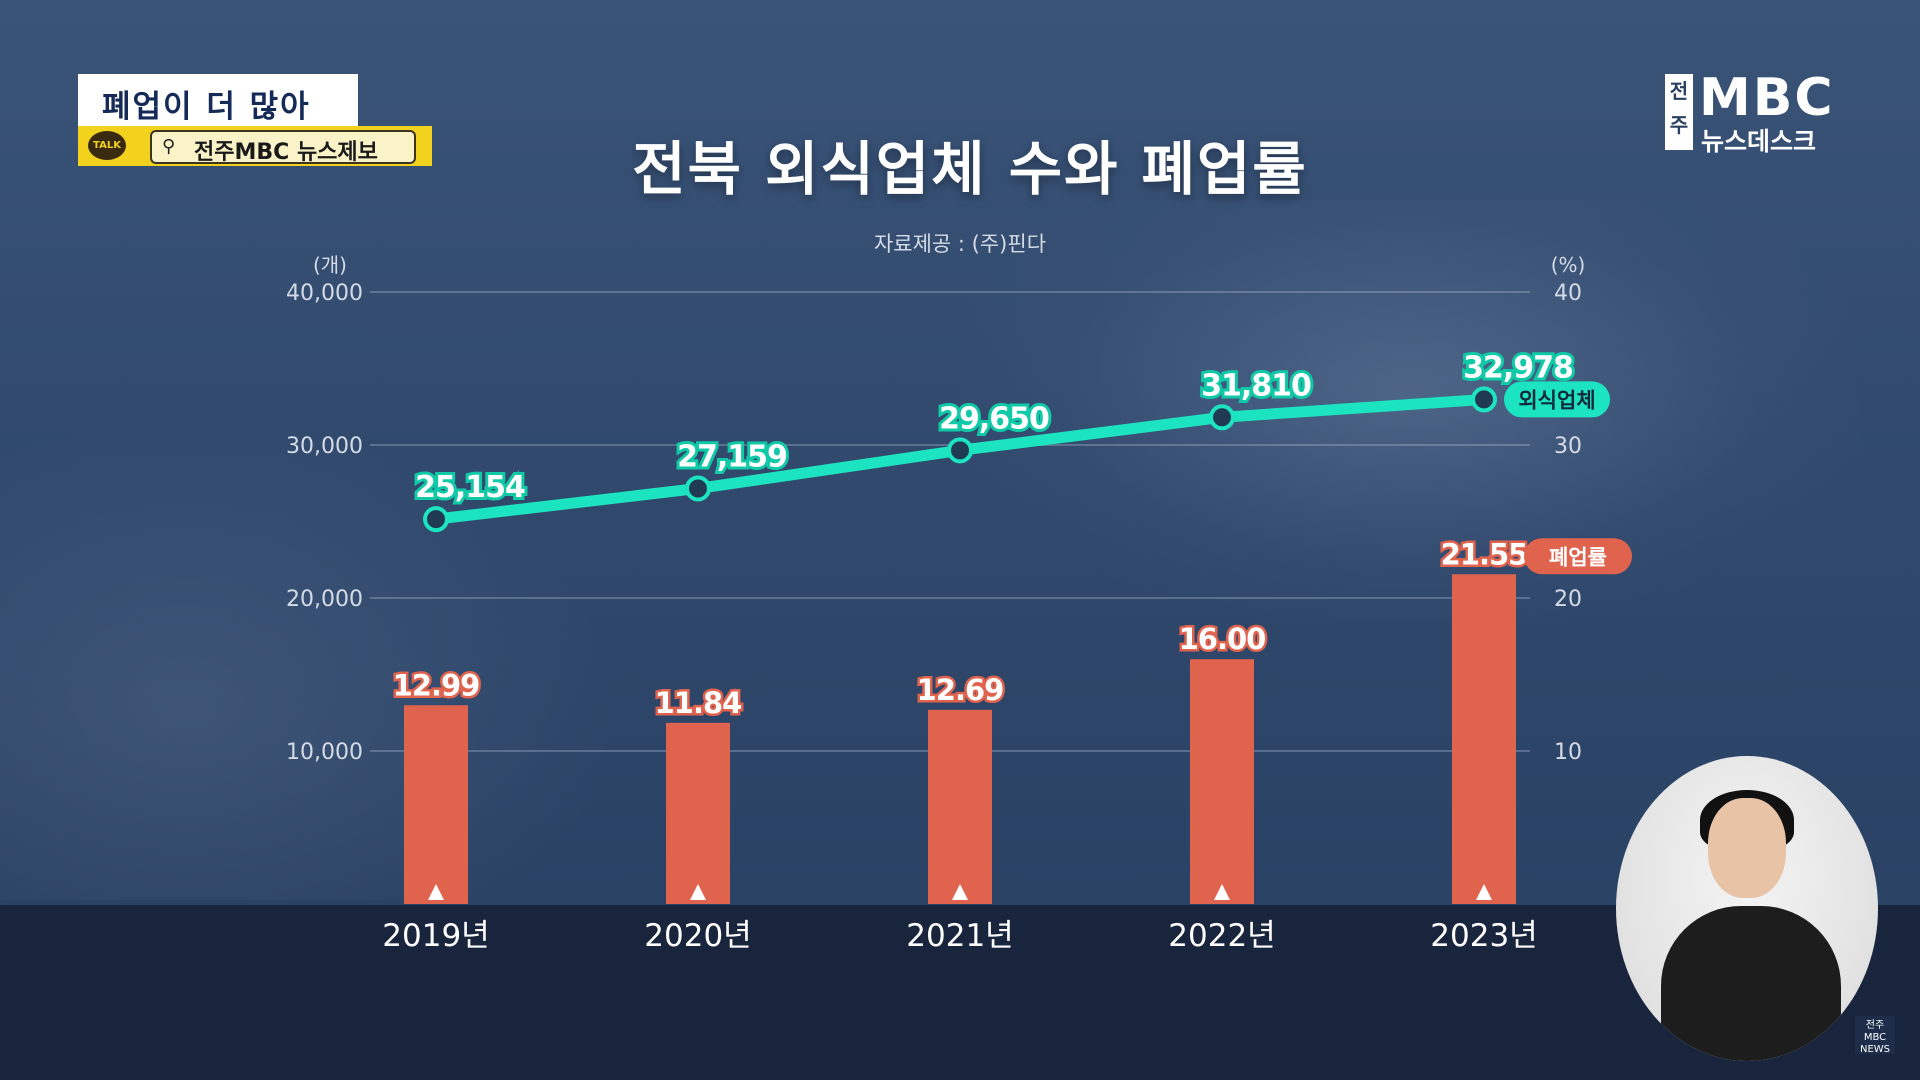 This screenshot has width=1920, height=1080. I want to click on bar-value-label: 16.00, so click(1222, 639).